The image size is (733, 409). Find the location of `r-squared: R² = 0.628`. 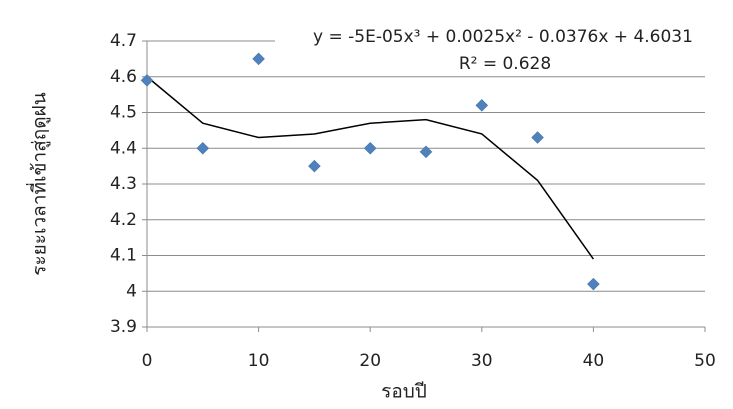

r-squared: R² = 0.628 is located at coordinates (505, 64).